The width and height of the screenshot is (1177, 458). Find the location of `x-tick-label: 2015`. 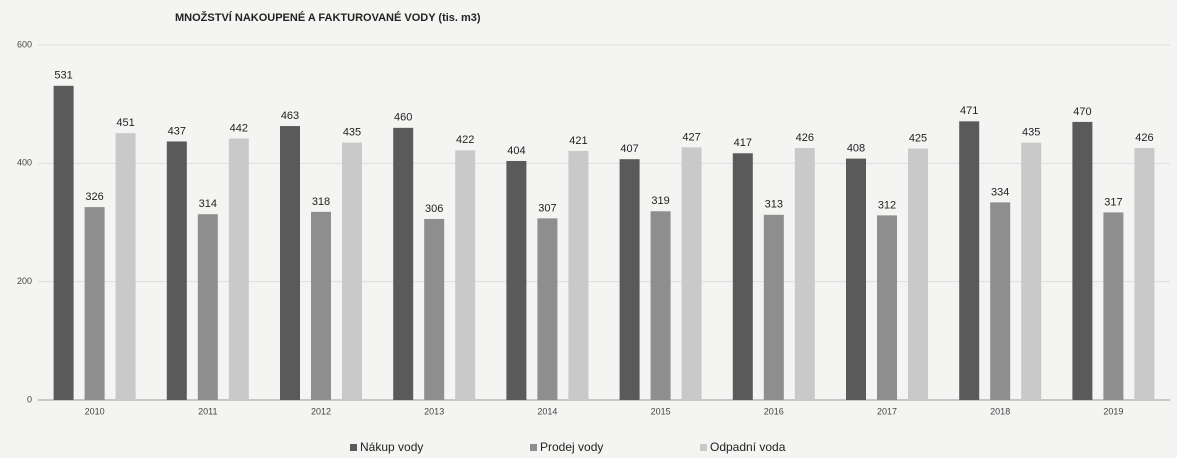

x-tick-label: 2015 is located at coordinates (661, 411).